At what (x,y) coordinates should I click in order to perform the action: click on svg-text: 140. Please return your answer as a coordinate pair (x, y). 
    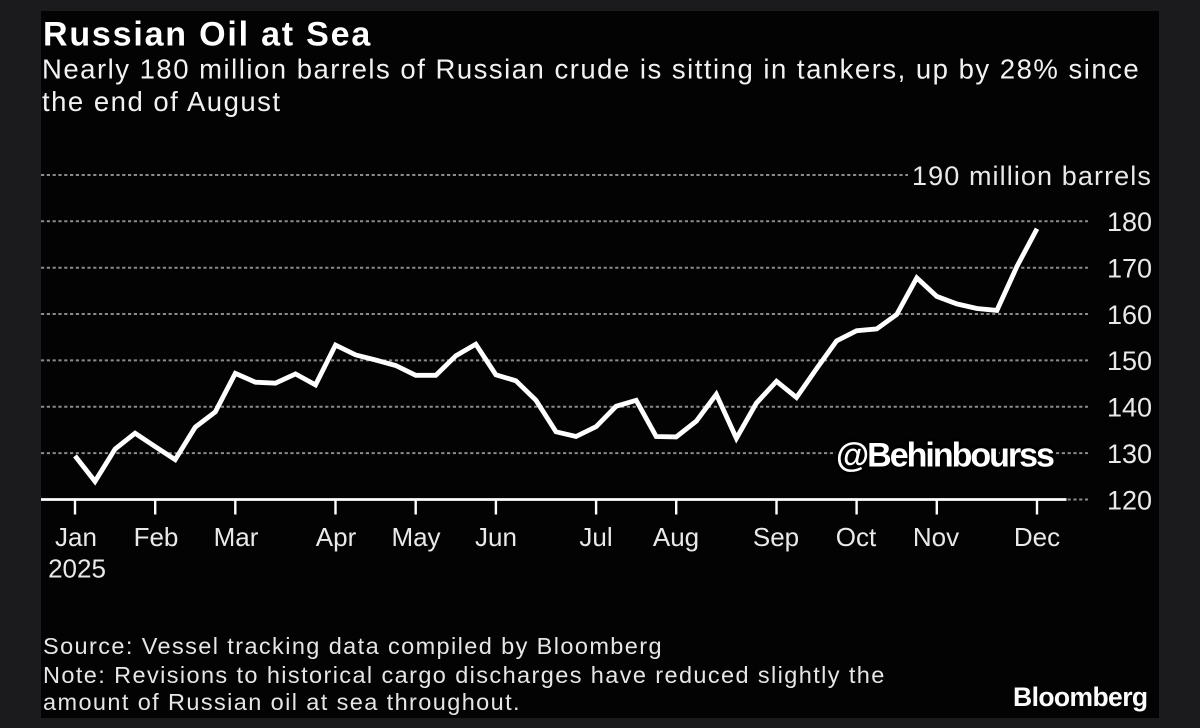
    Looking at the image, I should click on (1129, 408).